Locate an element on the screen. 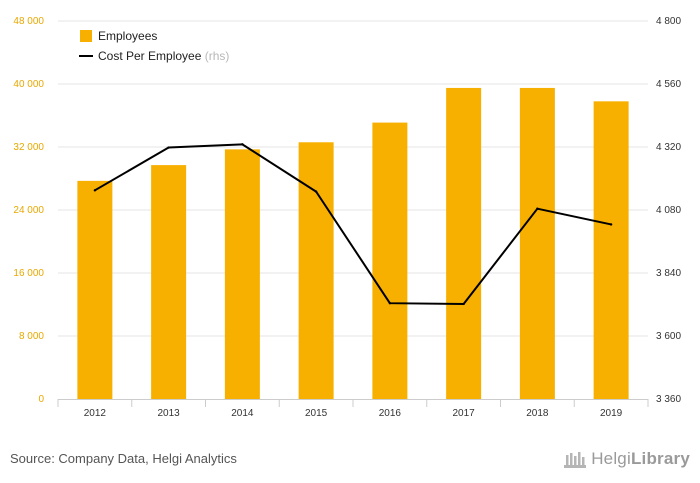 The image size is (700, 483). logo-text-regular: Helgi is located at coordinates (611, 458).